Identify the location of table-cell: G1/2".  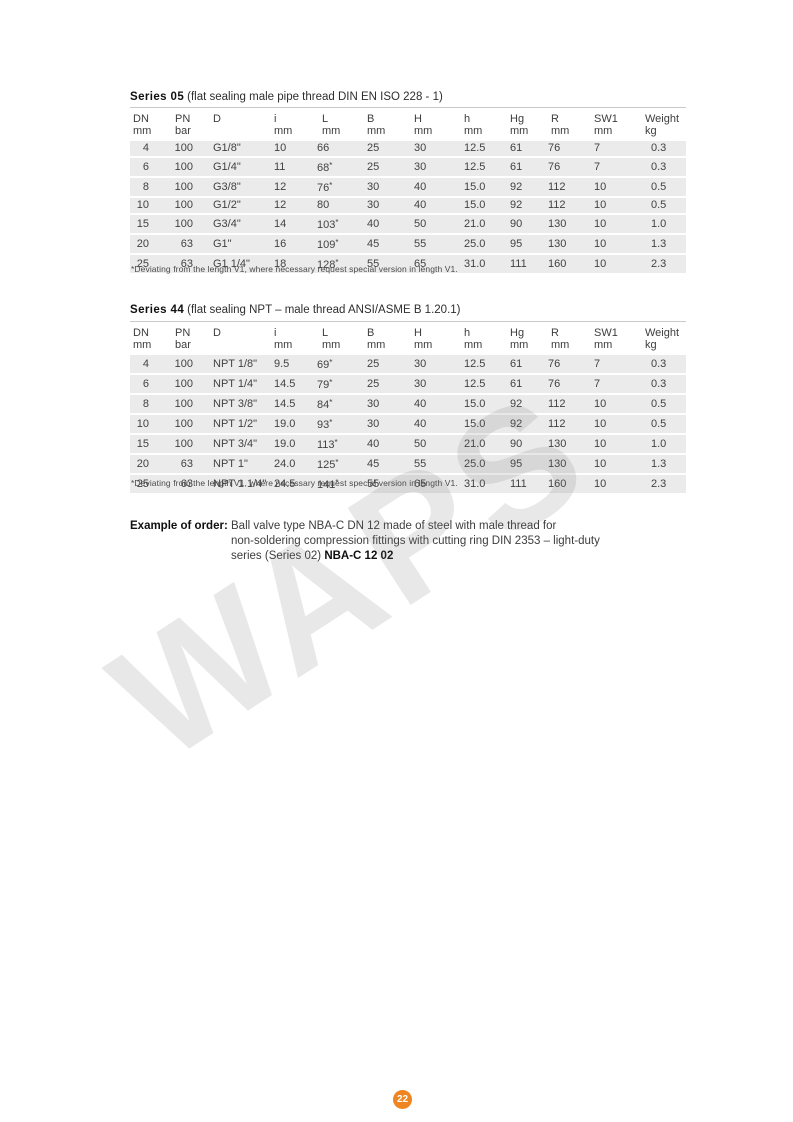
(242, 206).